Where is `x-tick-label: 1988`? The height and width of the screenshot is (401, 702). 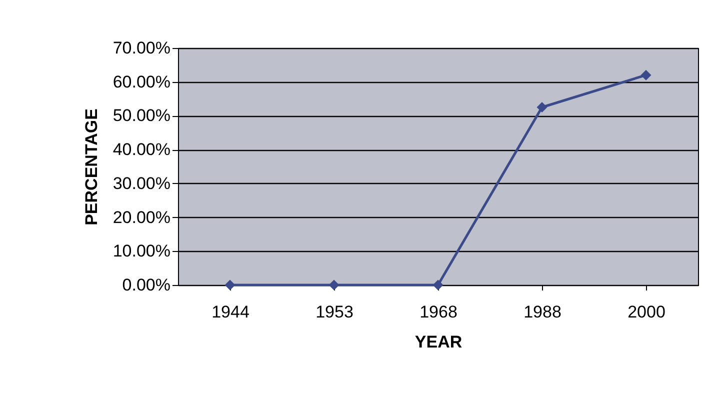 x-tick-label: 1988 is located at coordinates (543, 312).